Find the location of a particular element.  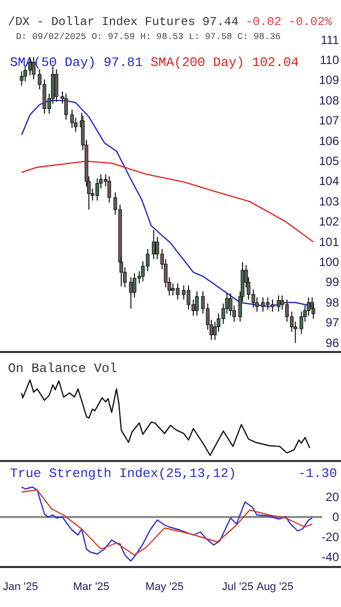

y-tick-label: 98 is located at coordinates (333, 302).